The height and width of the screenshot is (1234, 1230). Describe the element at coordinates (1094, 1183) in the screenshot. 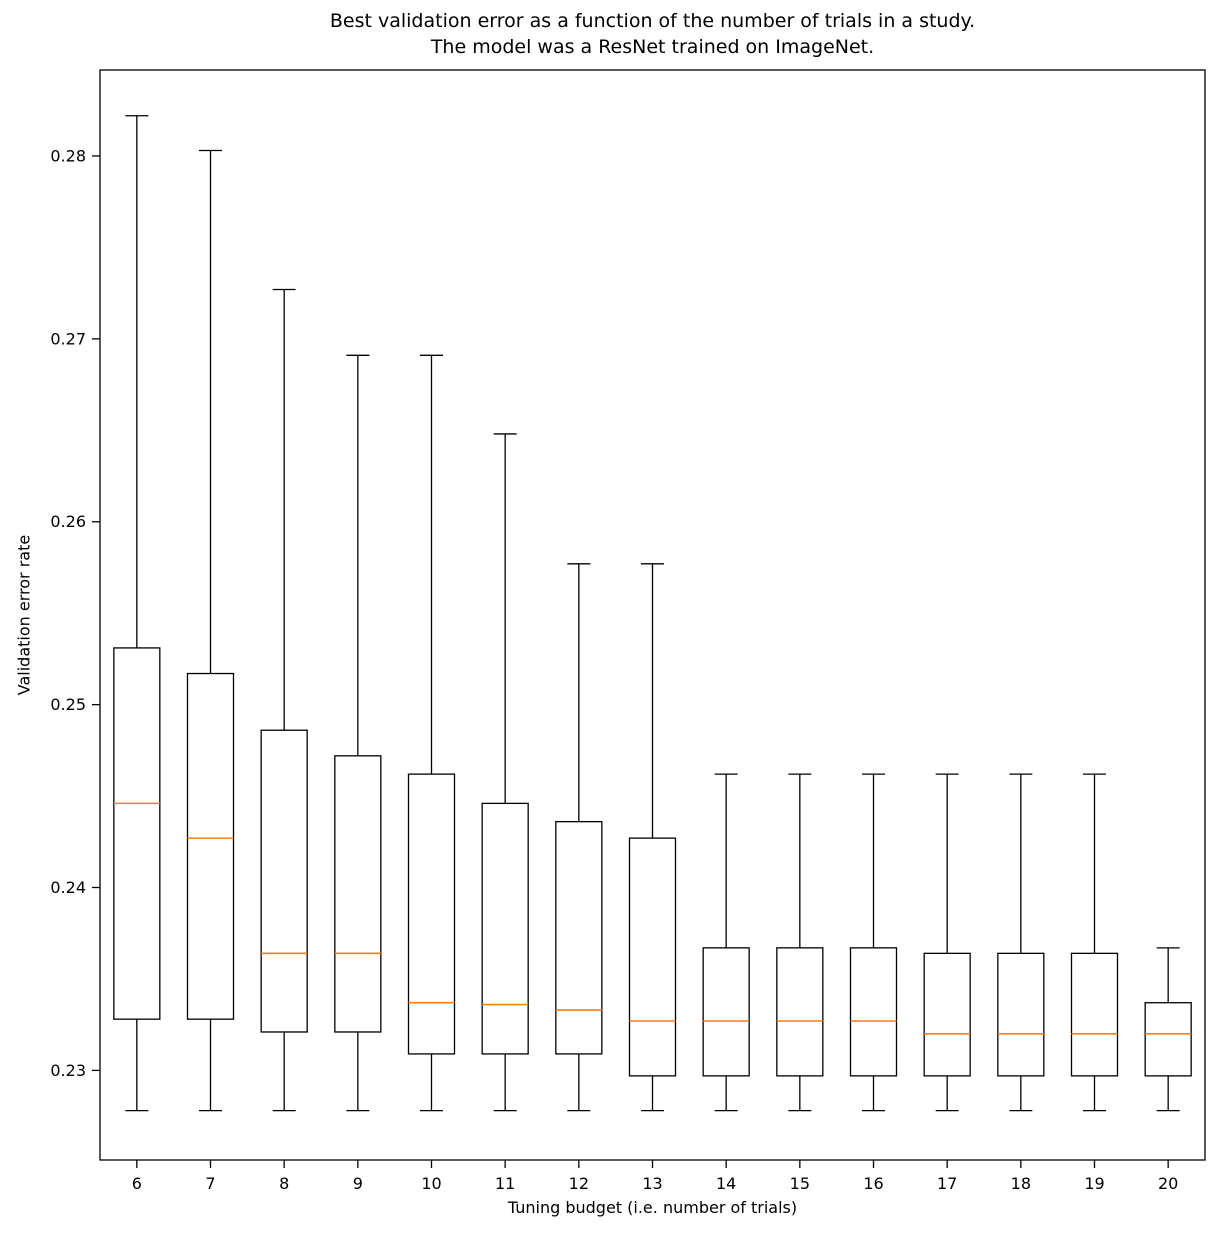

I see `x-tick-label: 19` at that location.